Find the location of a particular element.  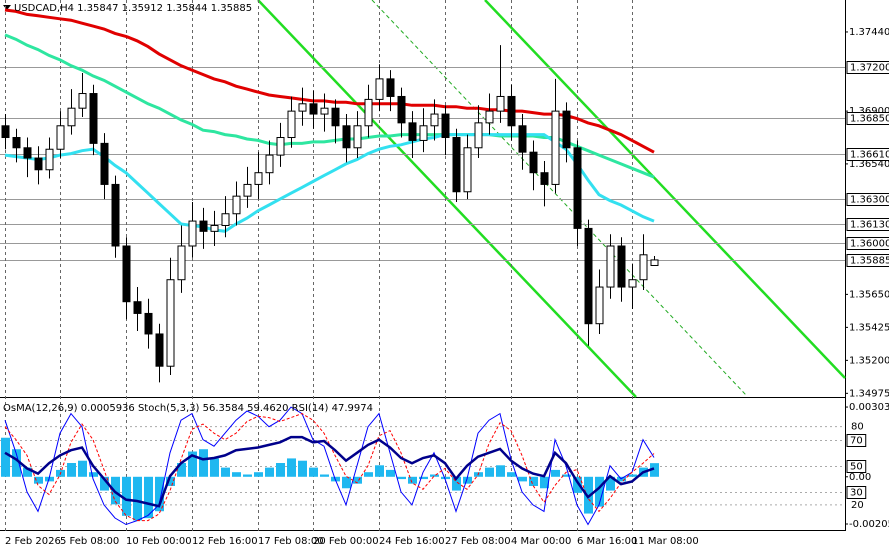

level-label: 1.35885 is located at coordinates (869, 261).